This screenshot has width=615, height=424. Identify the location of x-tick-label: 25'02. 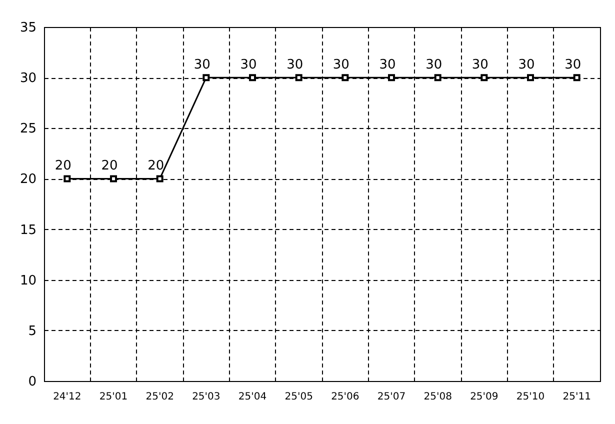
(160, 397).